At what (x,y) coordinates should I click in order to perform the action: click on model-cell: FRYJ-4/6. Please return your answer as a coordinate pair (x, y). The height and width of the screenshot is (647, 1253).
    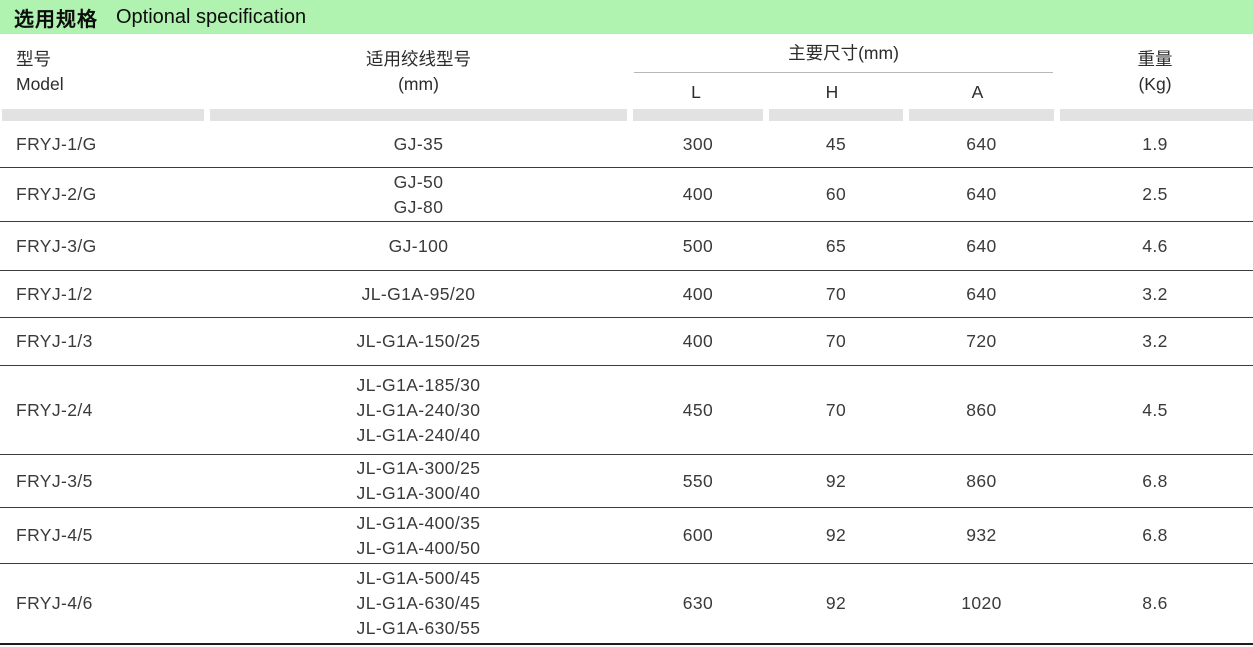
    Looking at the image, I should click on (54, 603).